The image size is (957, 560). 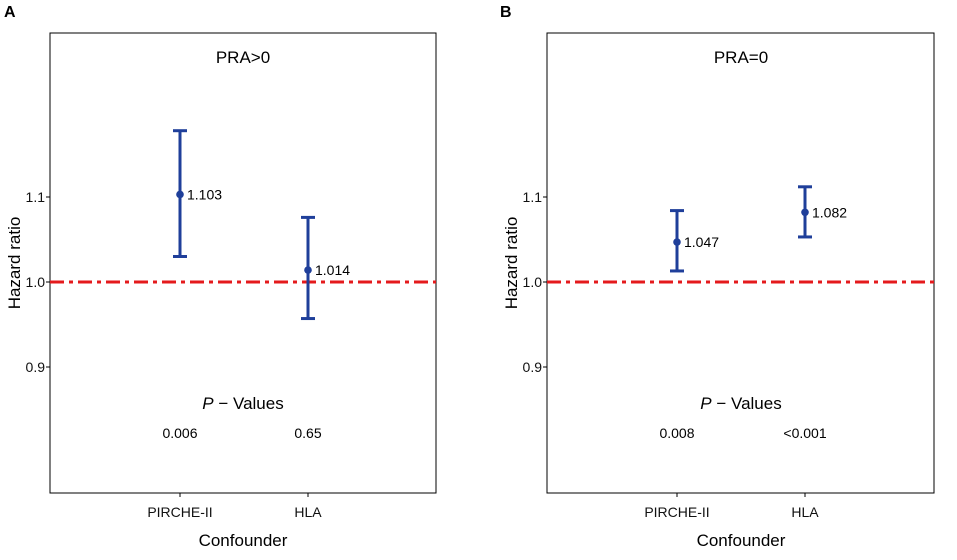 I want to click on panel-a-x-tick-label: PIRCHE-II, so click(x=179, y=512).